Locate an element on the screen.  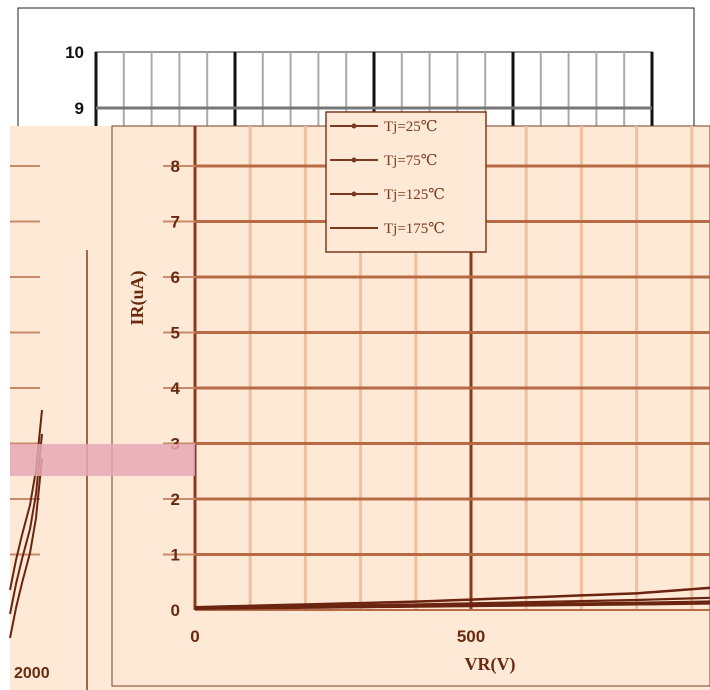
y-tick-label: 0 is located at coordinates (175, 610).